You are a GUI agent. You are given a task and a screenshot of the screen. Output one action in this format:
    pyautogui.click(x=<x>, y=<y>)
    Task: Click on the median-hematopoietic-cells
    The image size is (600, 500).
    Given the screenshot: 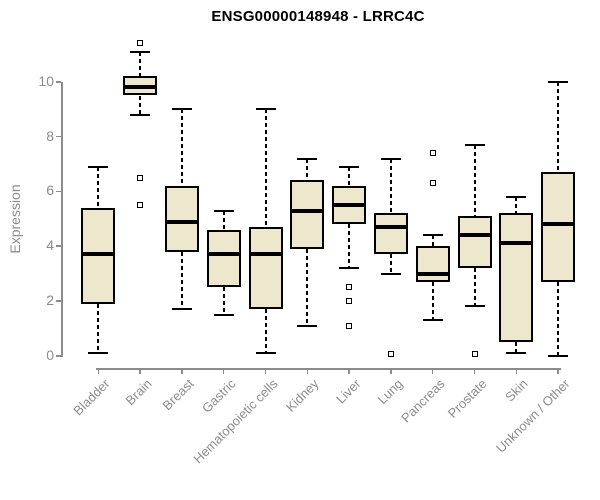 What is the action you would take?
    pyautogui.click(x=265, y=254)
    